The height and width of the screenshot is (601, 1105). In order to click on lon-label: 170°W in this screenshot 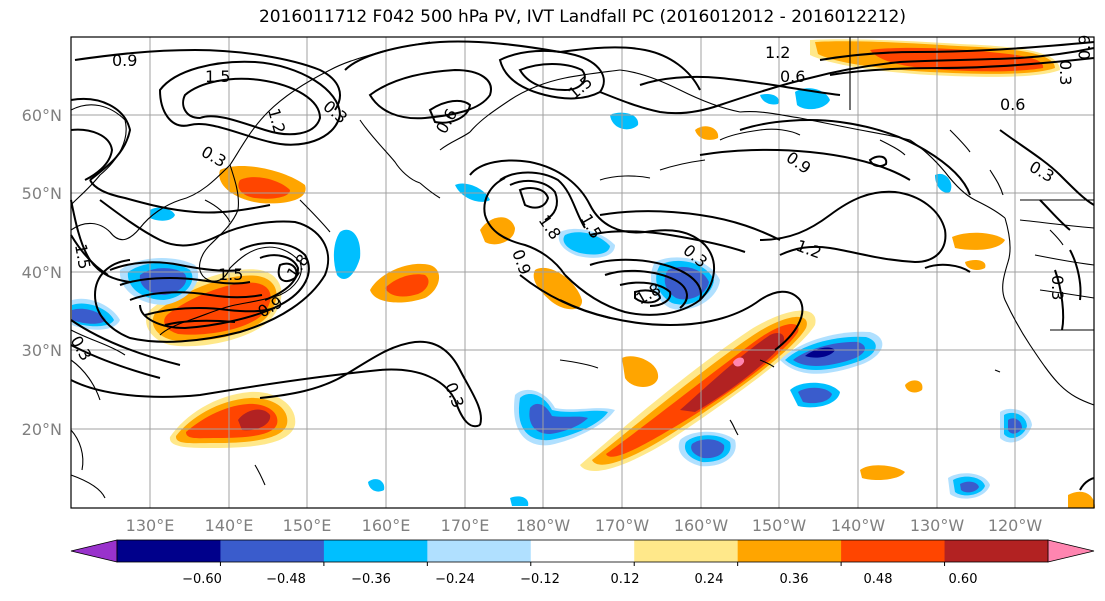, I will do `click(622, 525)`.